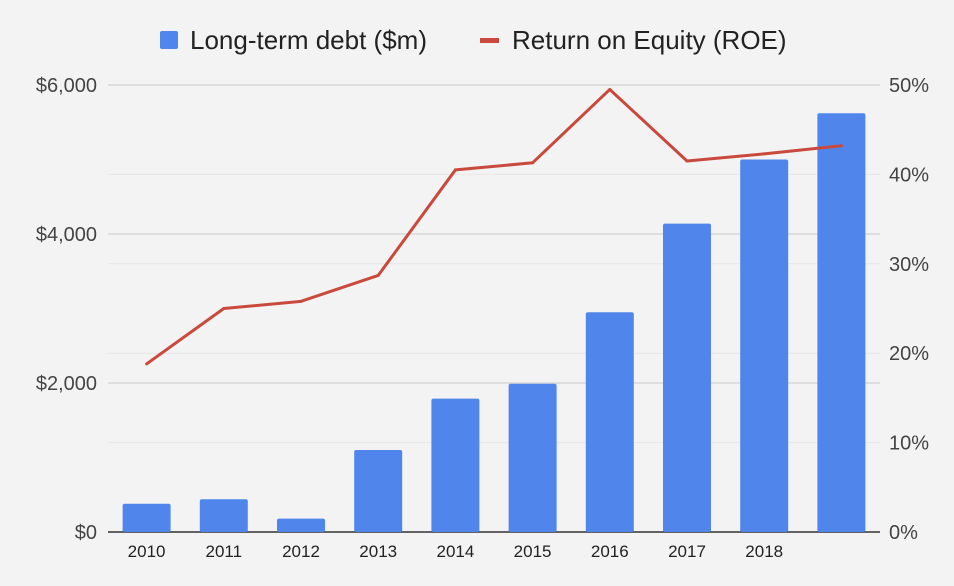  I want to click on right-tick-label: 10%, so click(909, 444).